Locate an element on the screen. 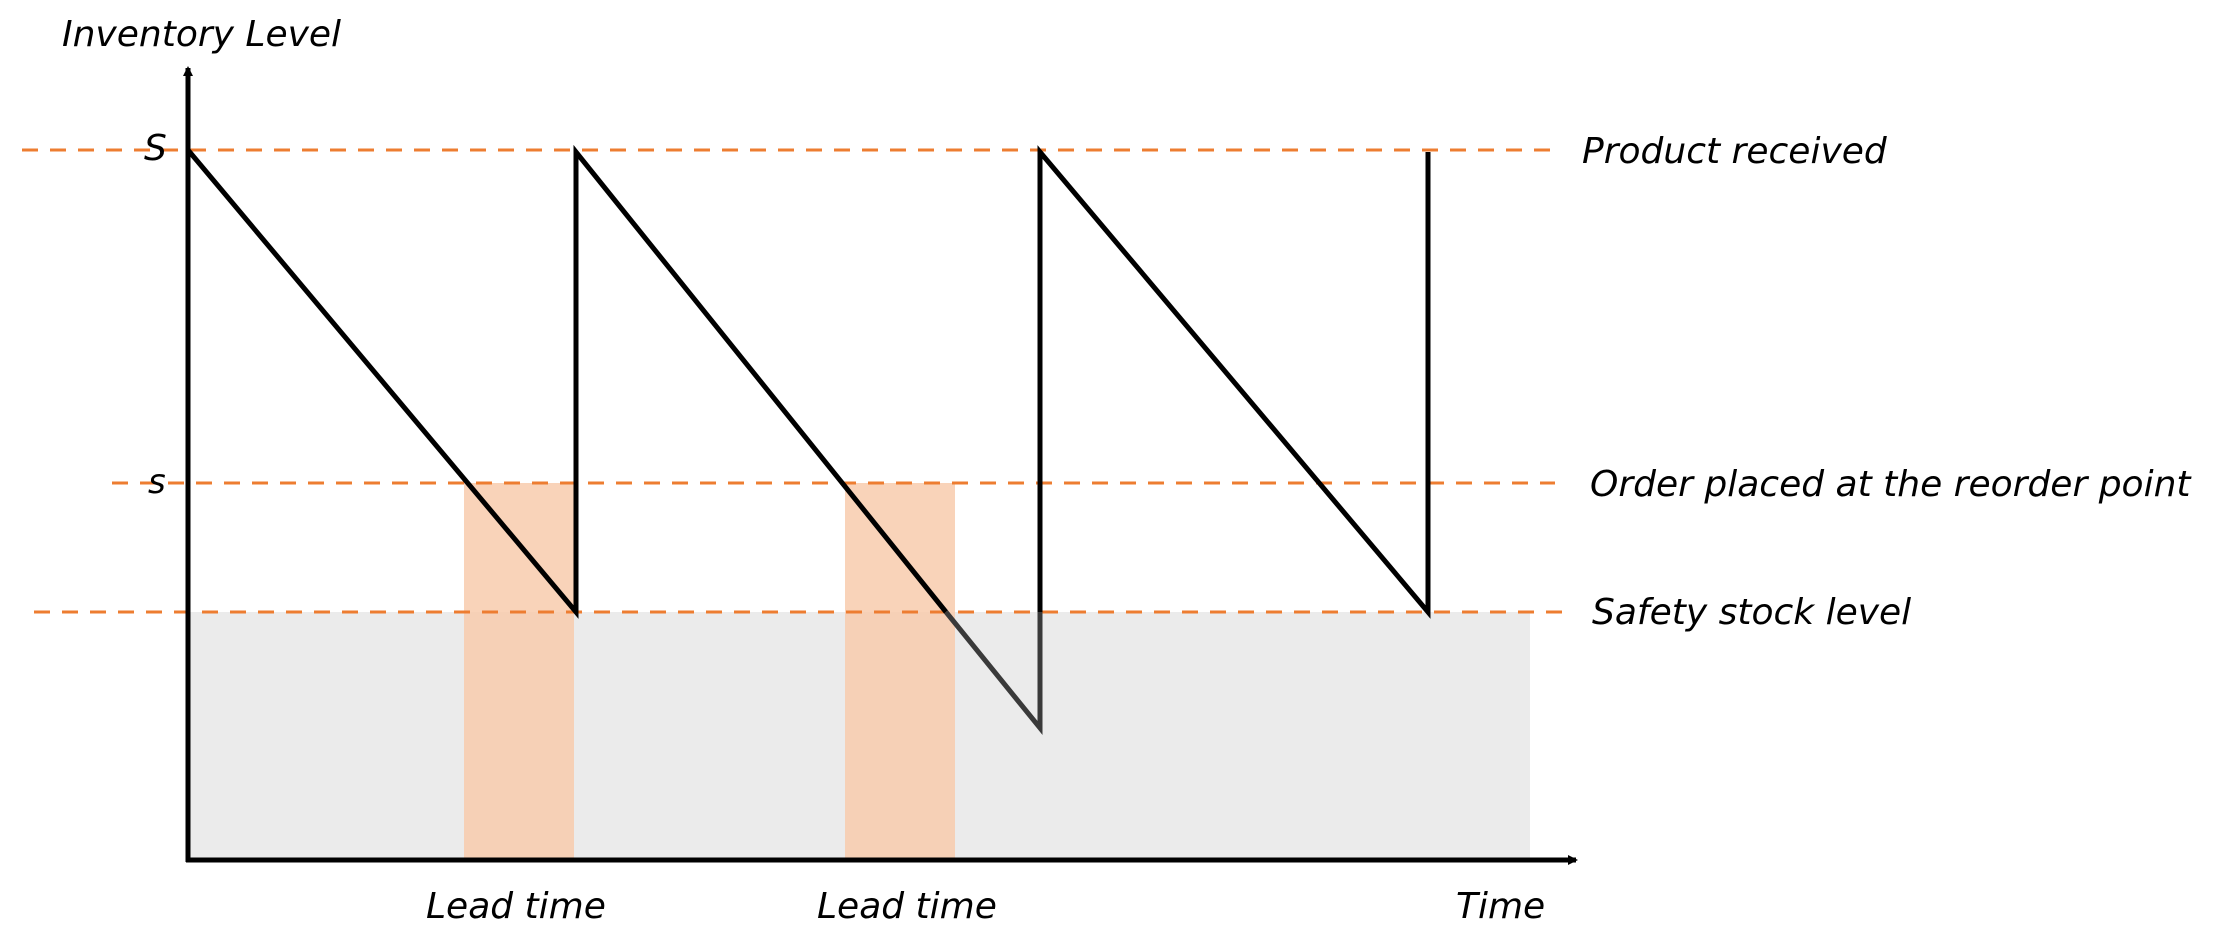 Image resolution: width=2214 pixels, height=939 pixels. safety-stock-label: Safety stock level is located at coordinates (1751, 612).